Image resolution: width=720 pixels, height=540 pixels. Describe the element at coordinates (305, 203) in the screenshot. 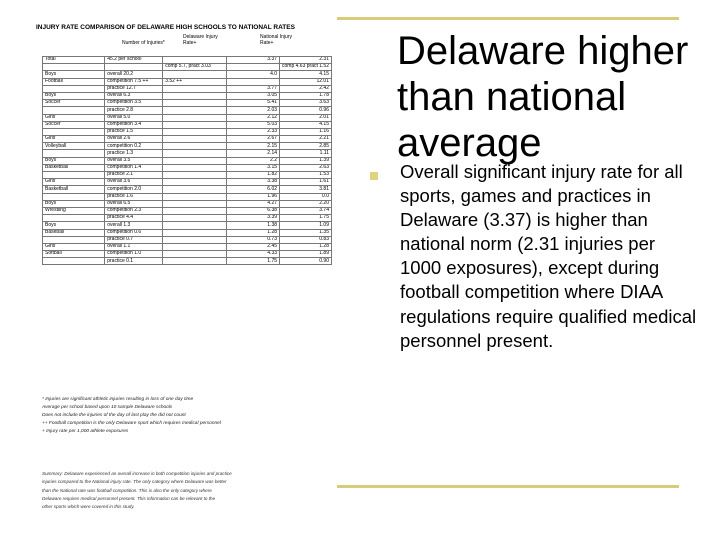

I see `table-cell: 2.20` at that location.